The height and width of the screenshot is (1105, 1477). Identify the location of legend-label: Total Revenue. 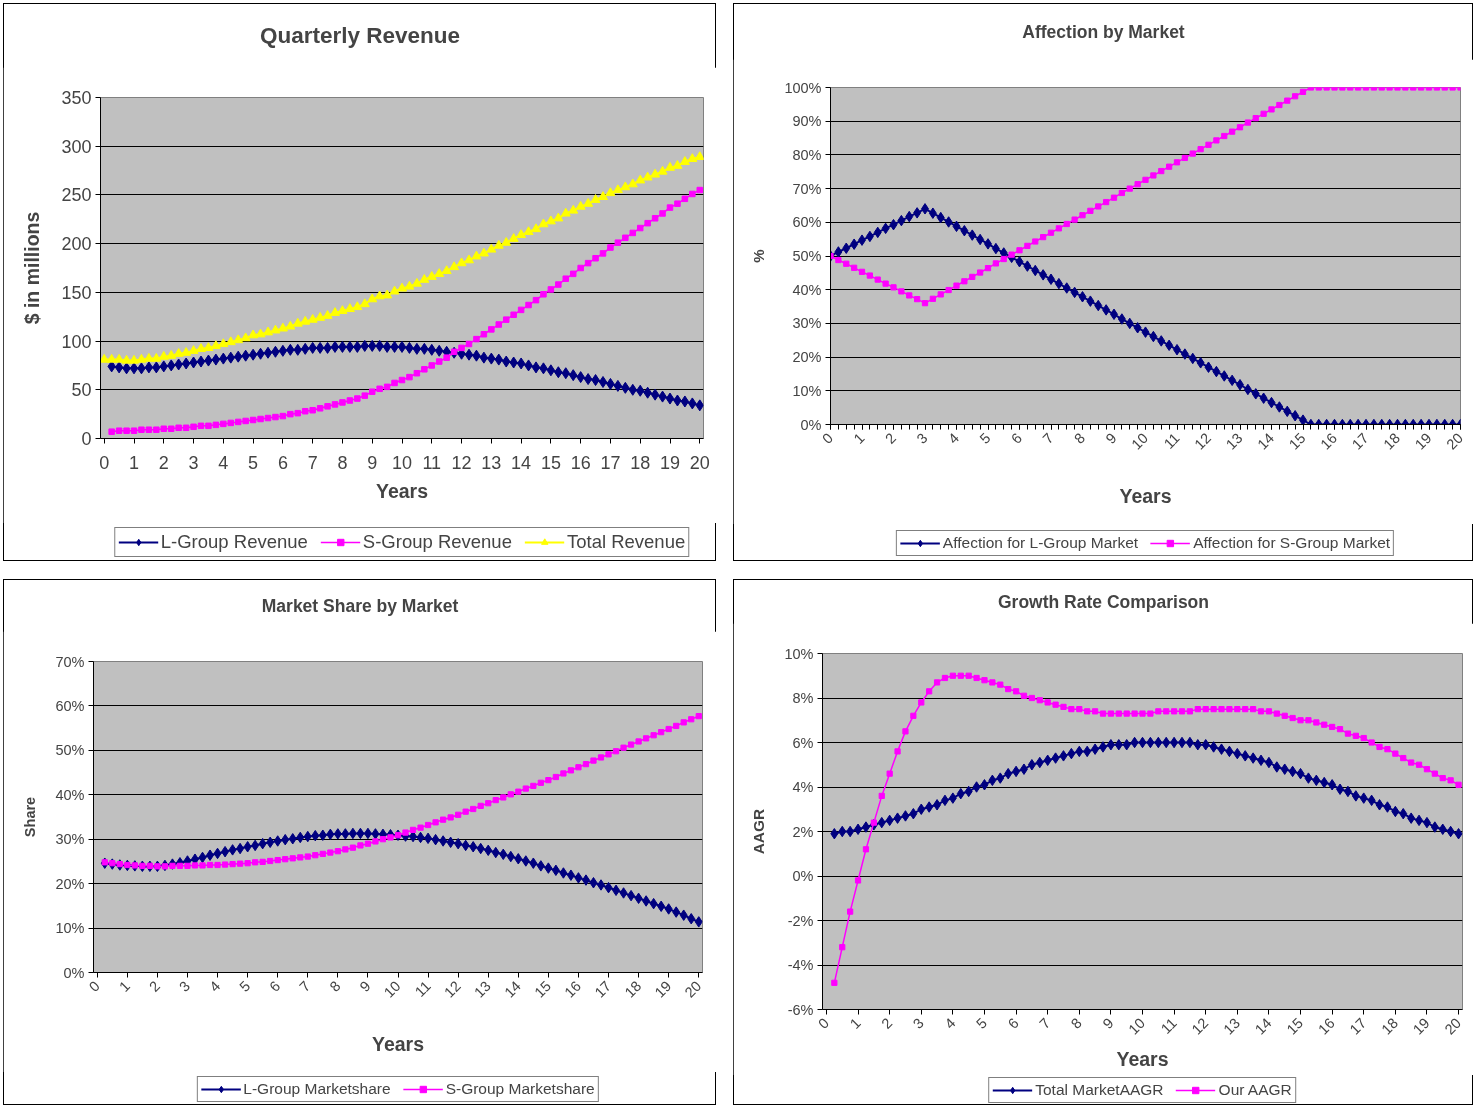
(626, 542).